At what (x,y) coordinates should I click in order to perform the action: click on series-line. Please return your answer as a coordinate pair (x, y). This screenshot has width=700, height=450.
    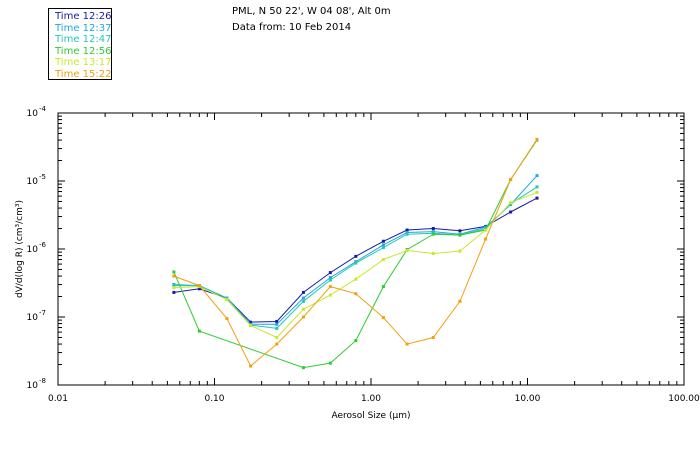
    Looking at the image, I should click on (355, 260).